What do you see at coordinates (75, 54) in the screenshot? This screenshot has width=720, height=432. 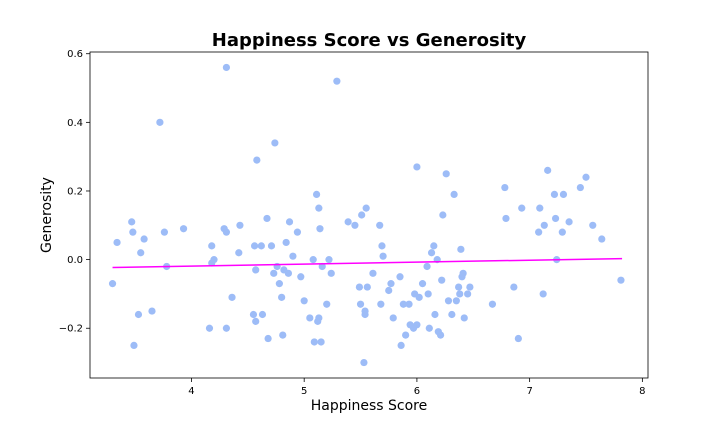 I see `y-tick-label: 0.6` at bounding box center [75, 54].